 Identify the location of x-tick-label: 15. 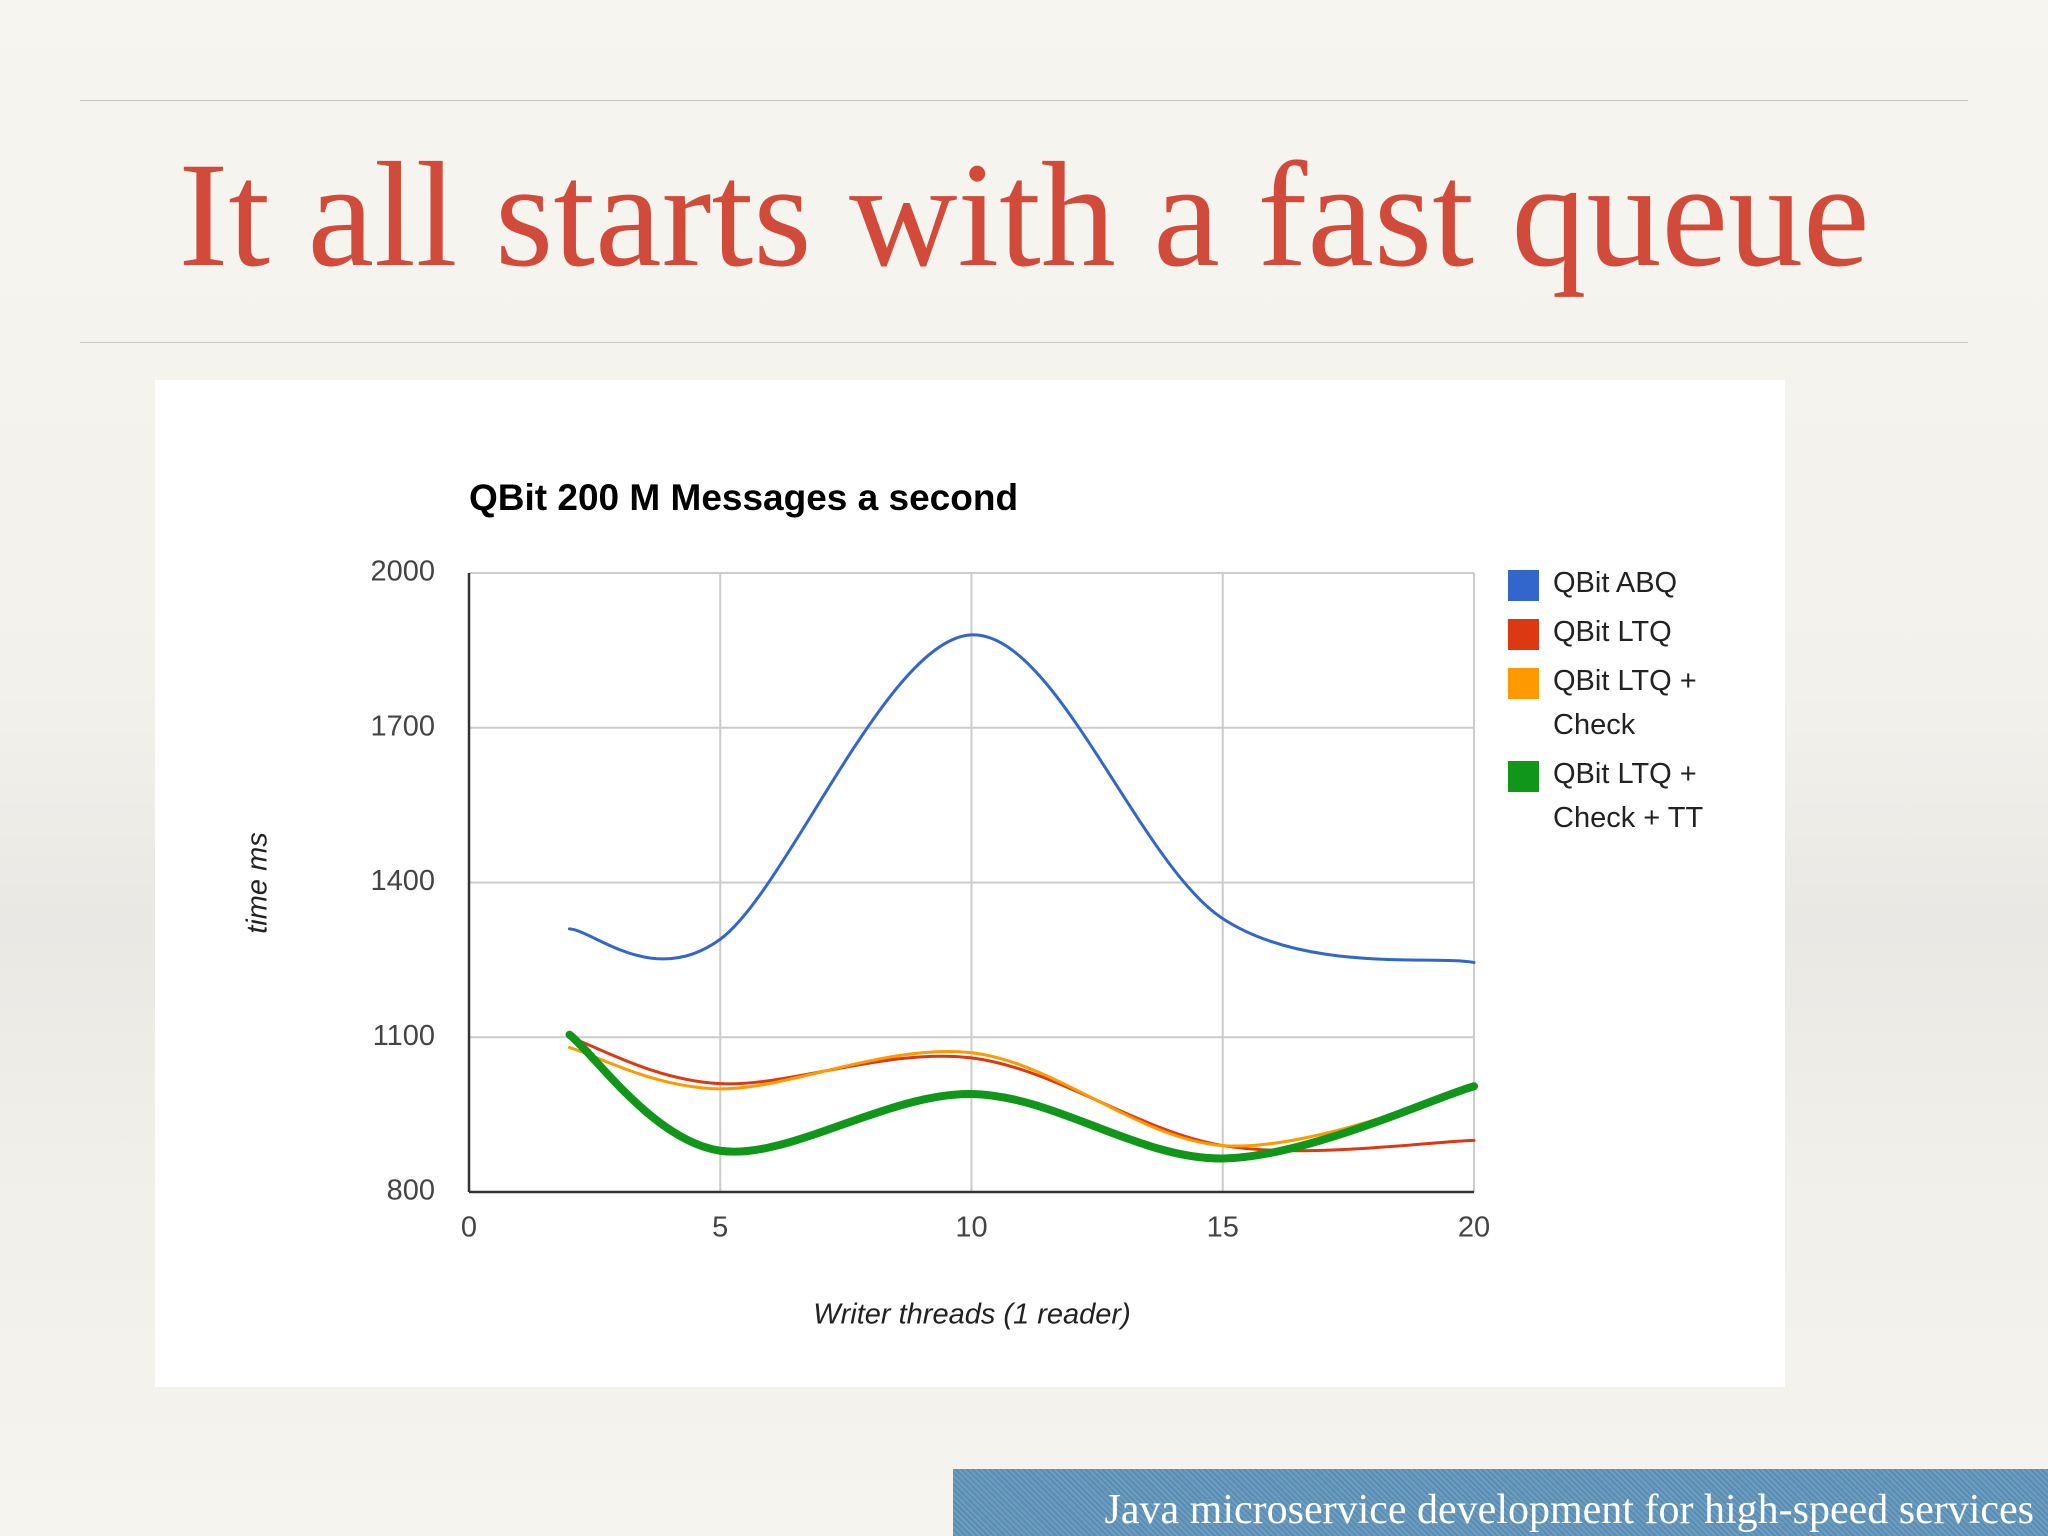
(1223, 1228).